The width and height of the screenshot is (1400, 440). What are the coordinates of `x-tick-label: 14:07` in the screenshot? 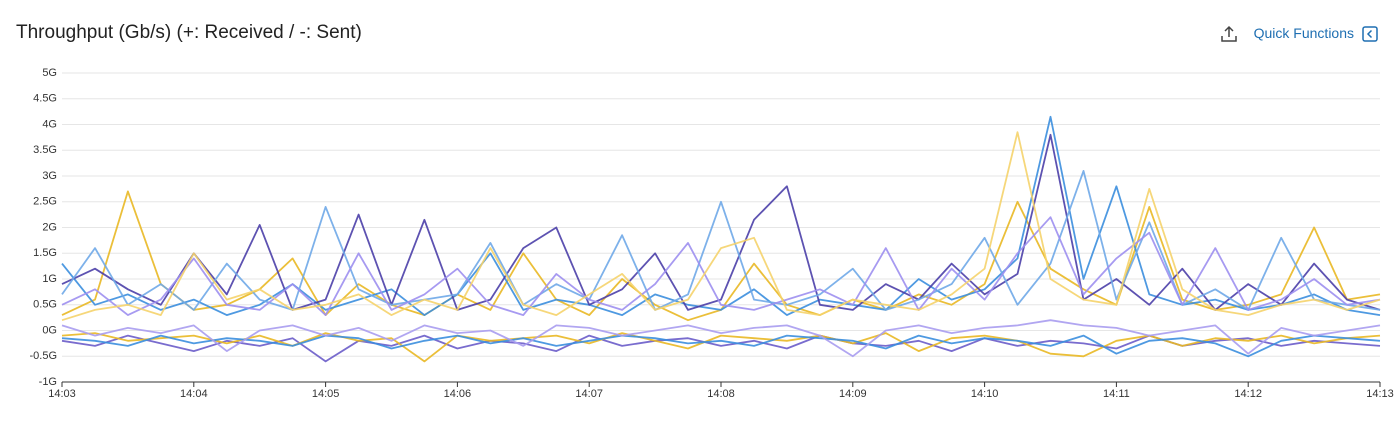 It's located at (589, 394).